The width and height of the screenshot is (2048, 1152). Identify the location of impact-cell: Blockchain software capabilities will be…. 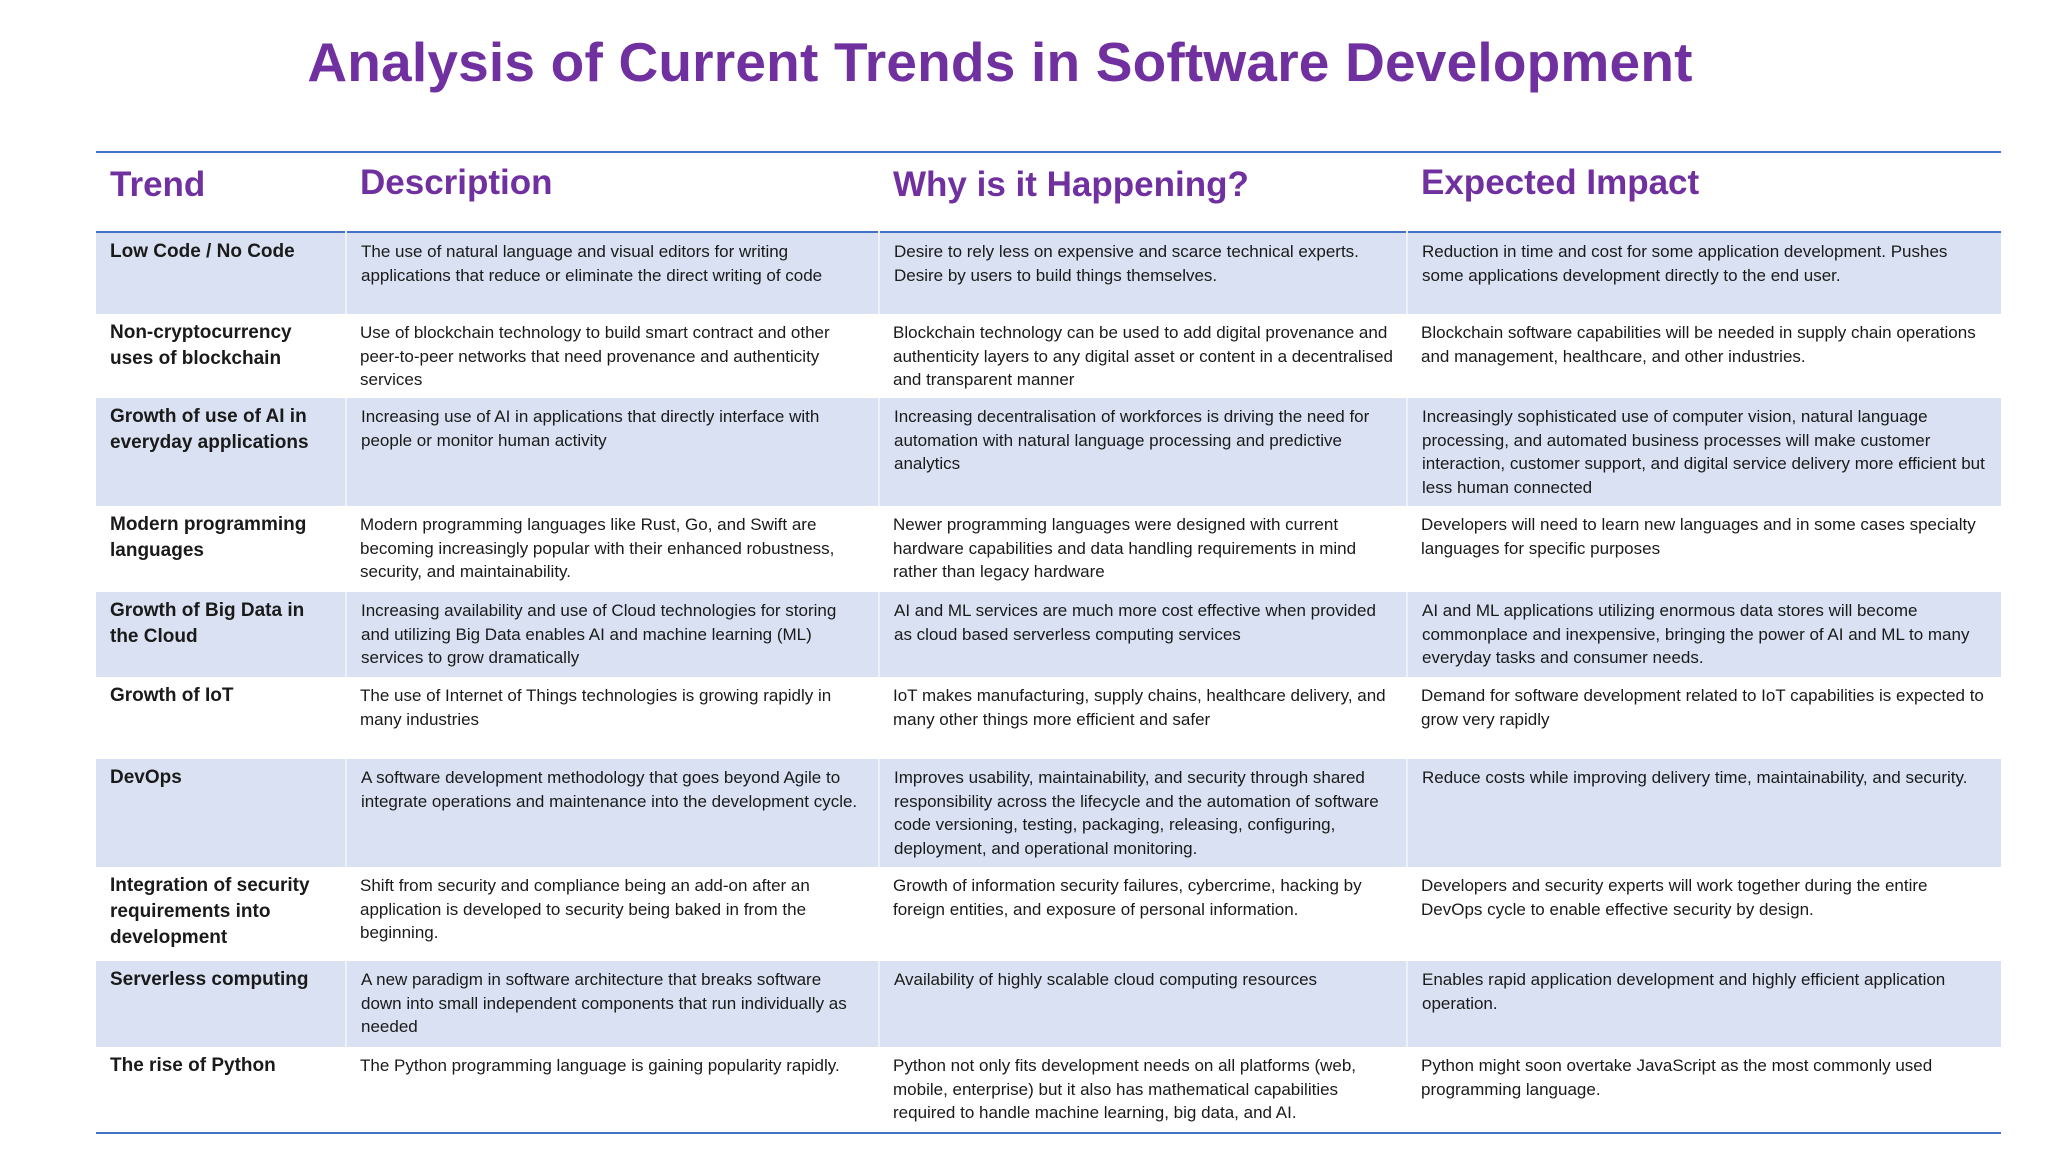
(1704, 356).